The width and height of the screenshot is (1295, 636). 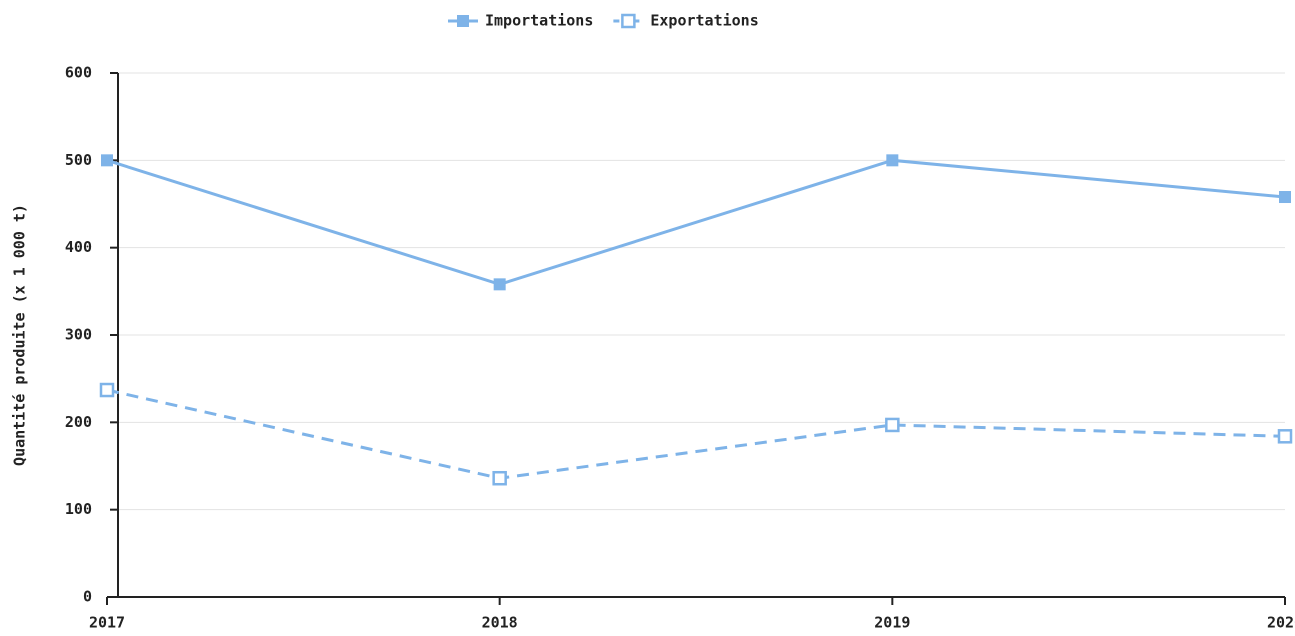 What do you see at coordinates (539, 21) in the screenshot?
I see `legend-label: Importations` at bounding box center [539, 21].